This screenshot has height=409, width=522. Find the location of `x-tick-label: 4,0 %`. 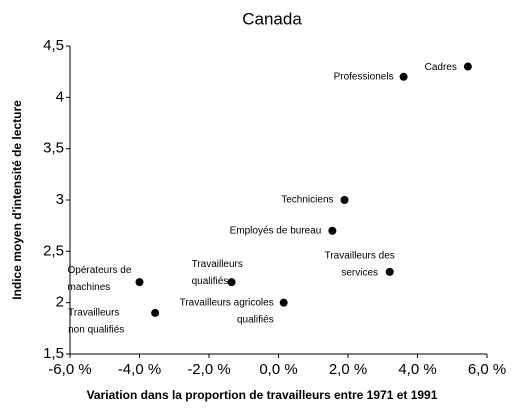

x-tick-label: 4,0 % is located at coordinates (417, 369).